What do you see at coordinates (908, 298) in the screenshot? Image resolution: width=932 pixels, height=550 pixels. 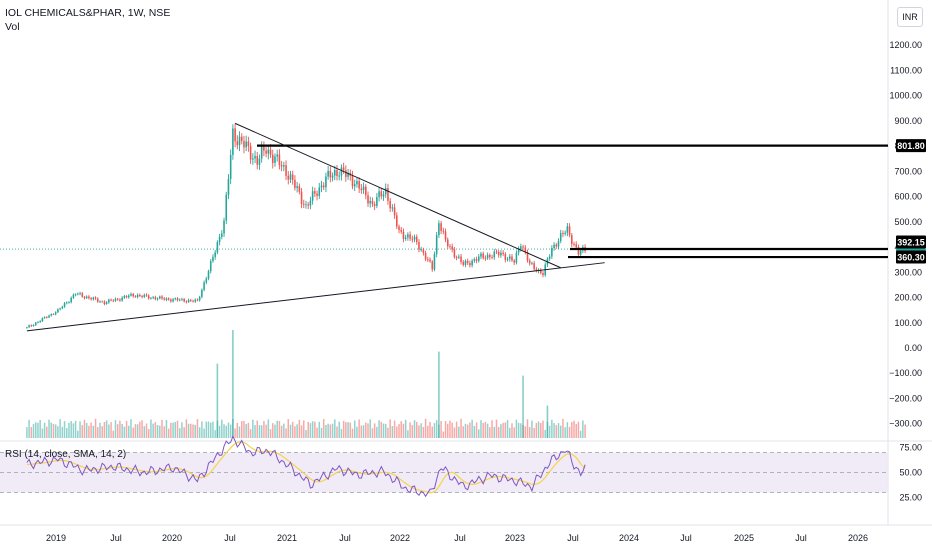 I see `price-axis-label: 200.00` at bounding box center [908, 298].